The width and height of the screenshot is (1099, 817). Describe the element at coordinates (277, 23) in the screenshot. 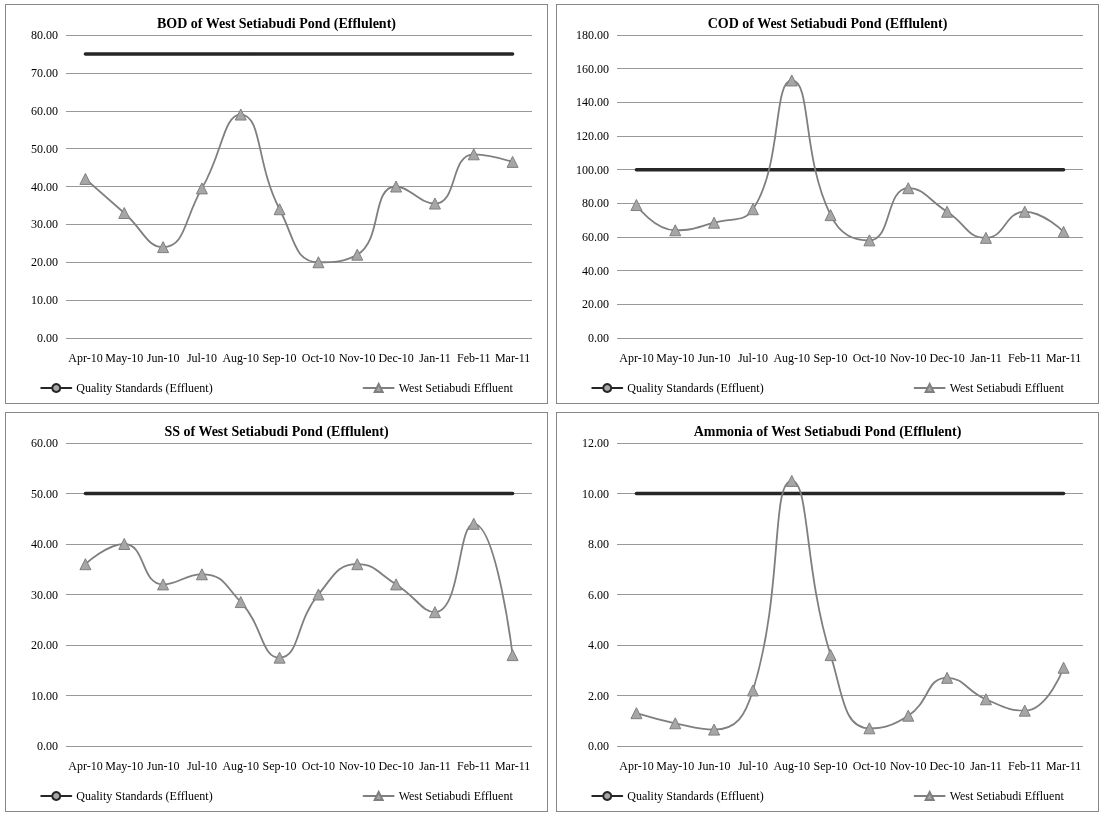

I see `chart-title: BOD of West Setiabudi Pond (Efflulent)` at that location.